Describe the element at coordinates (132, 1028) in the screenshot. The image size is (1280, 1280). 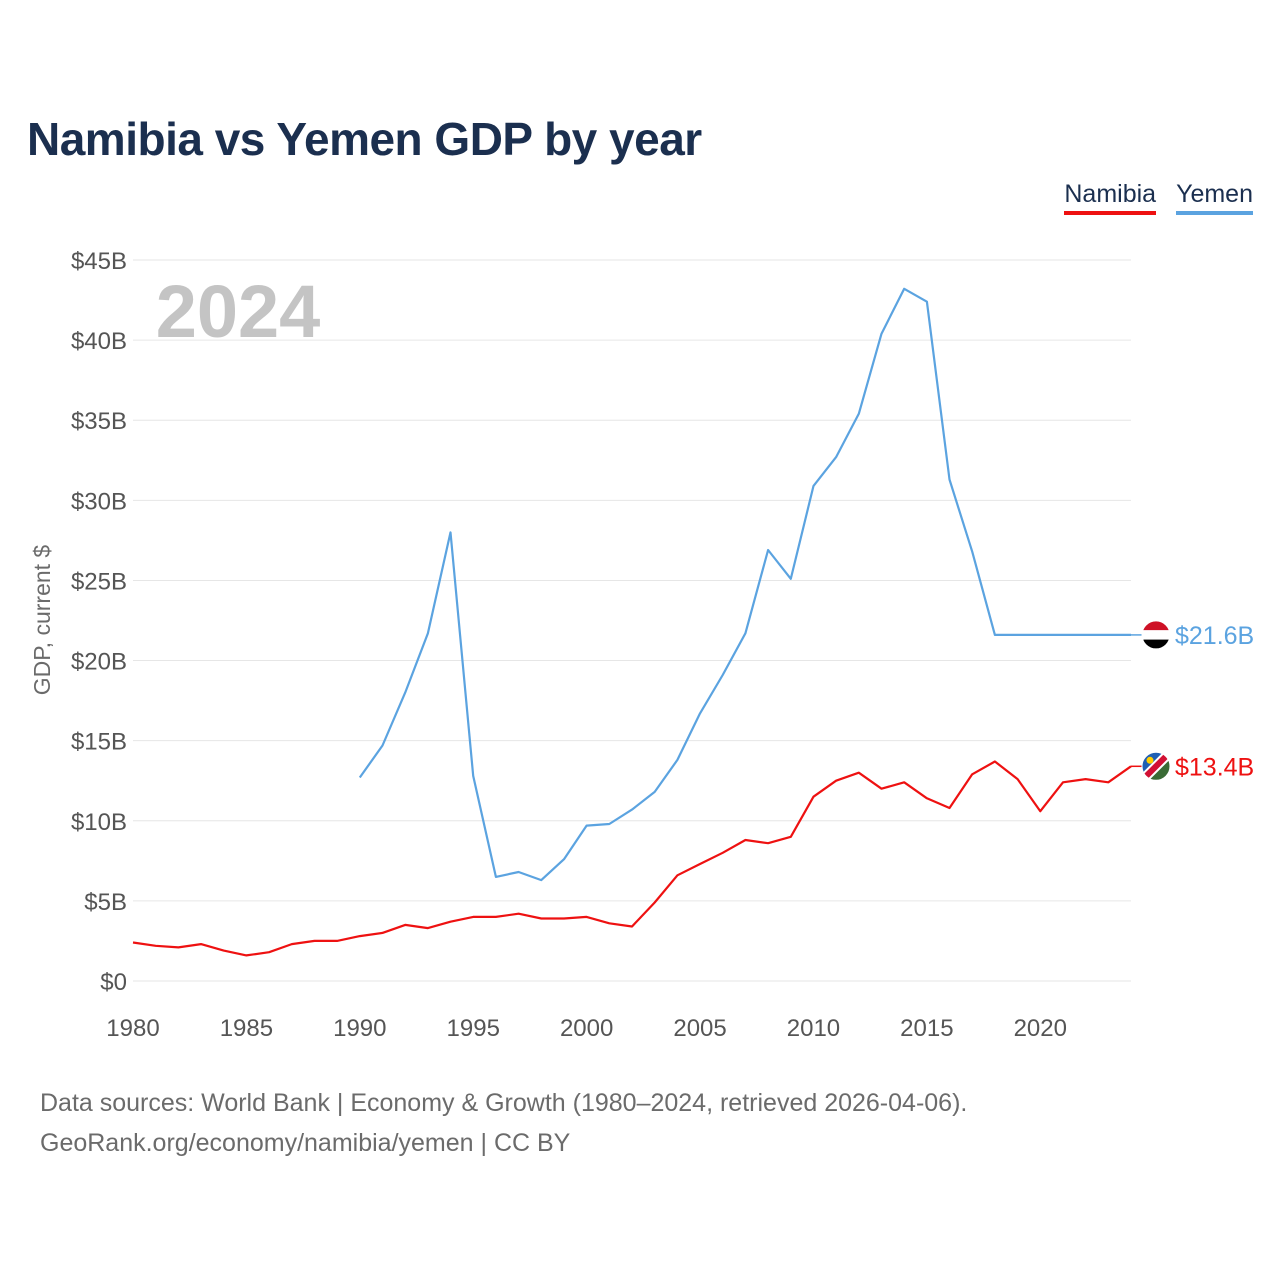
I see `x-tick-label: 1980` at that location.